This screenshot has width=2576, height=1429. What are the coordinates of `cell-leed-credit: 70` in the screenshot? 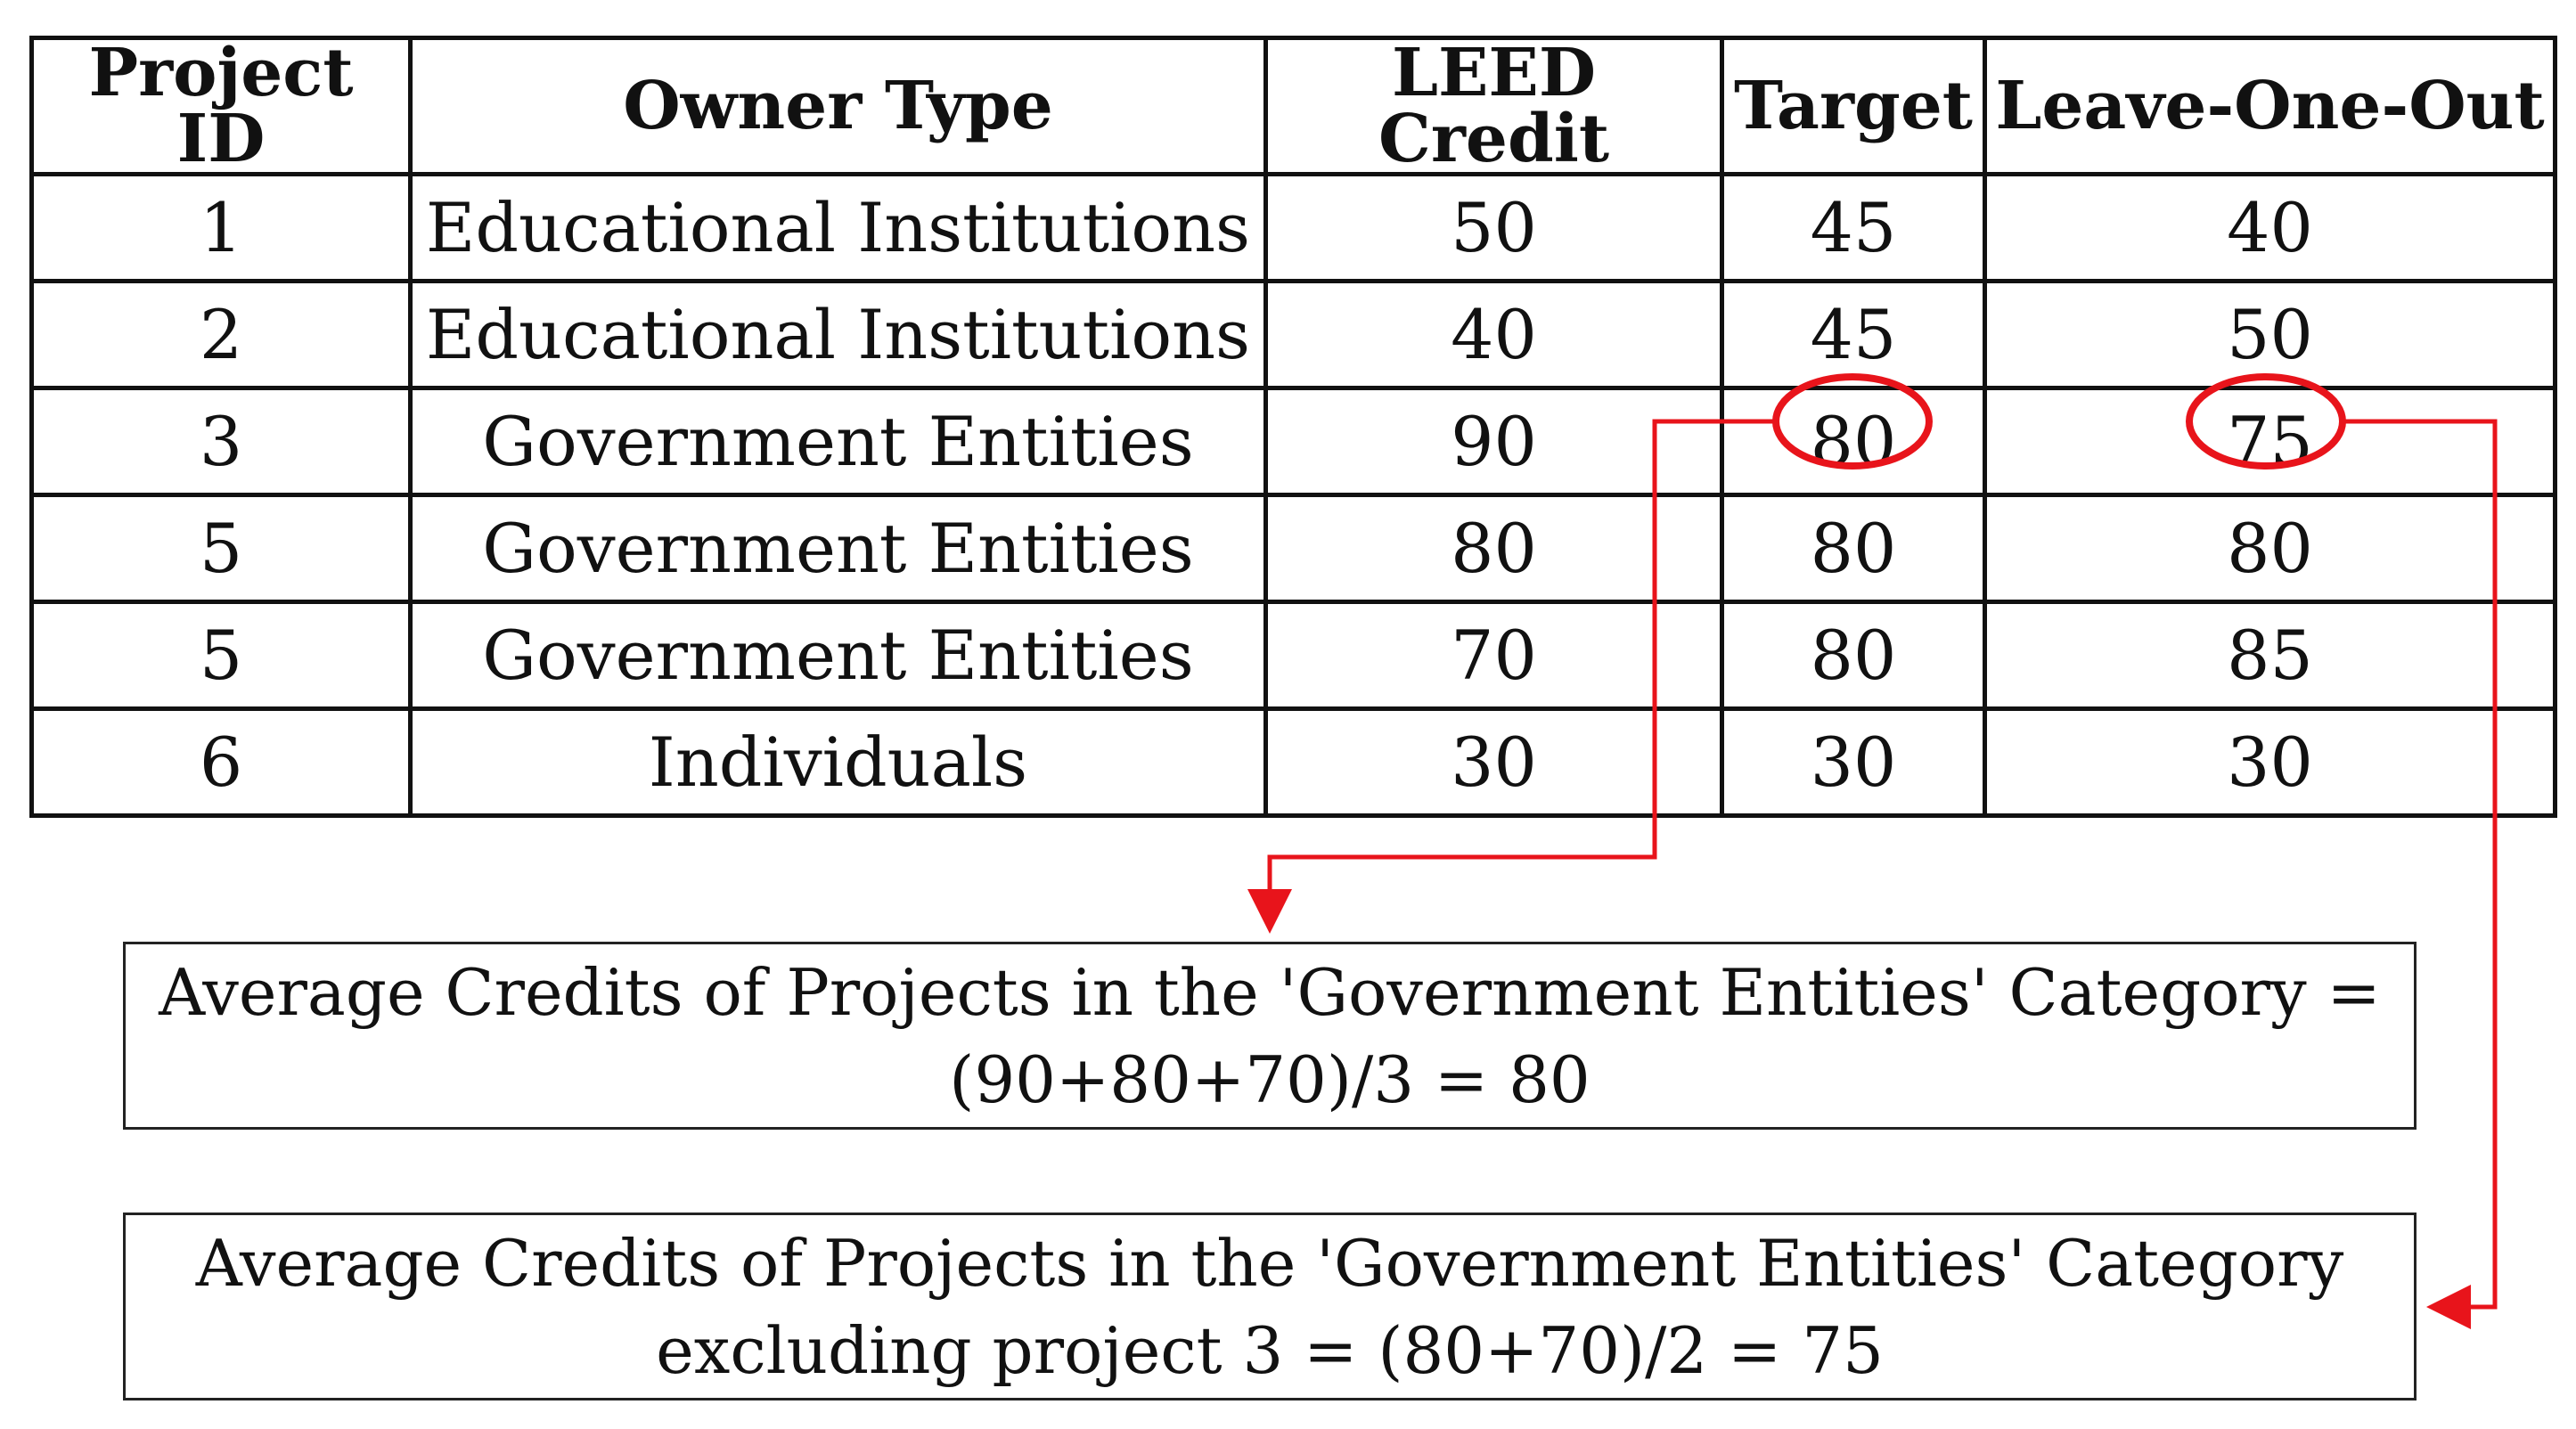 It's located at (1493, 656).